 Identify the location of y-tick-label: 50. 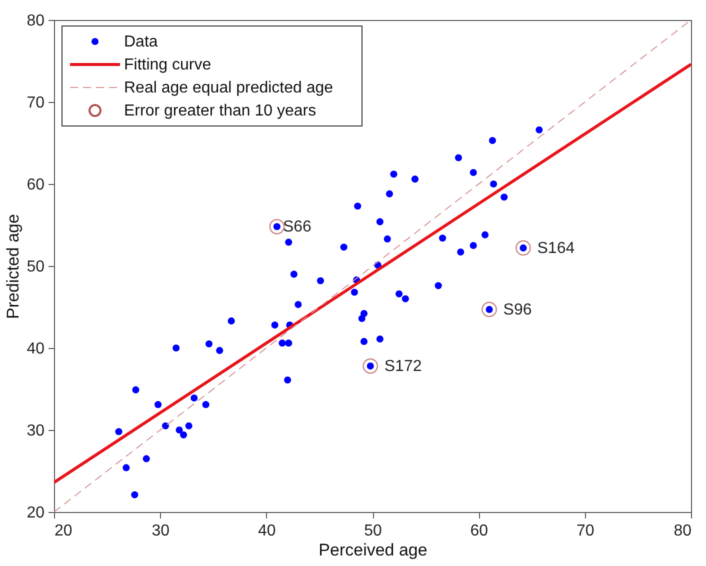
(35, 267).